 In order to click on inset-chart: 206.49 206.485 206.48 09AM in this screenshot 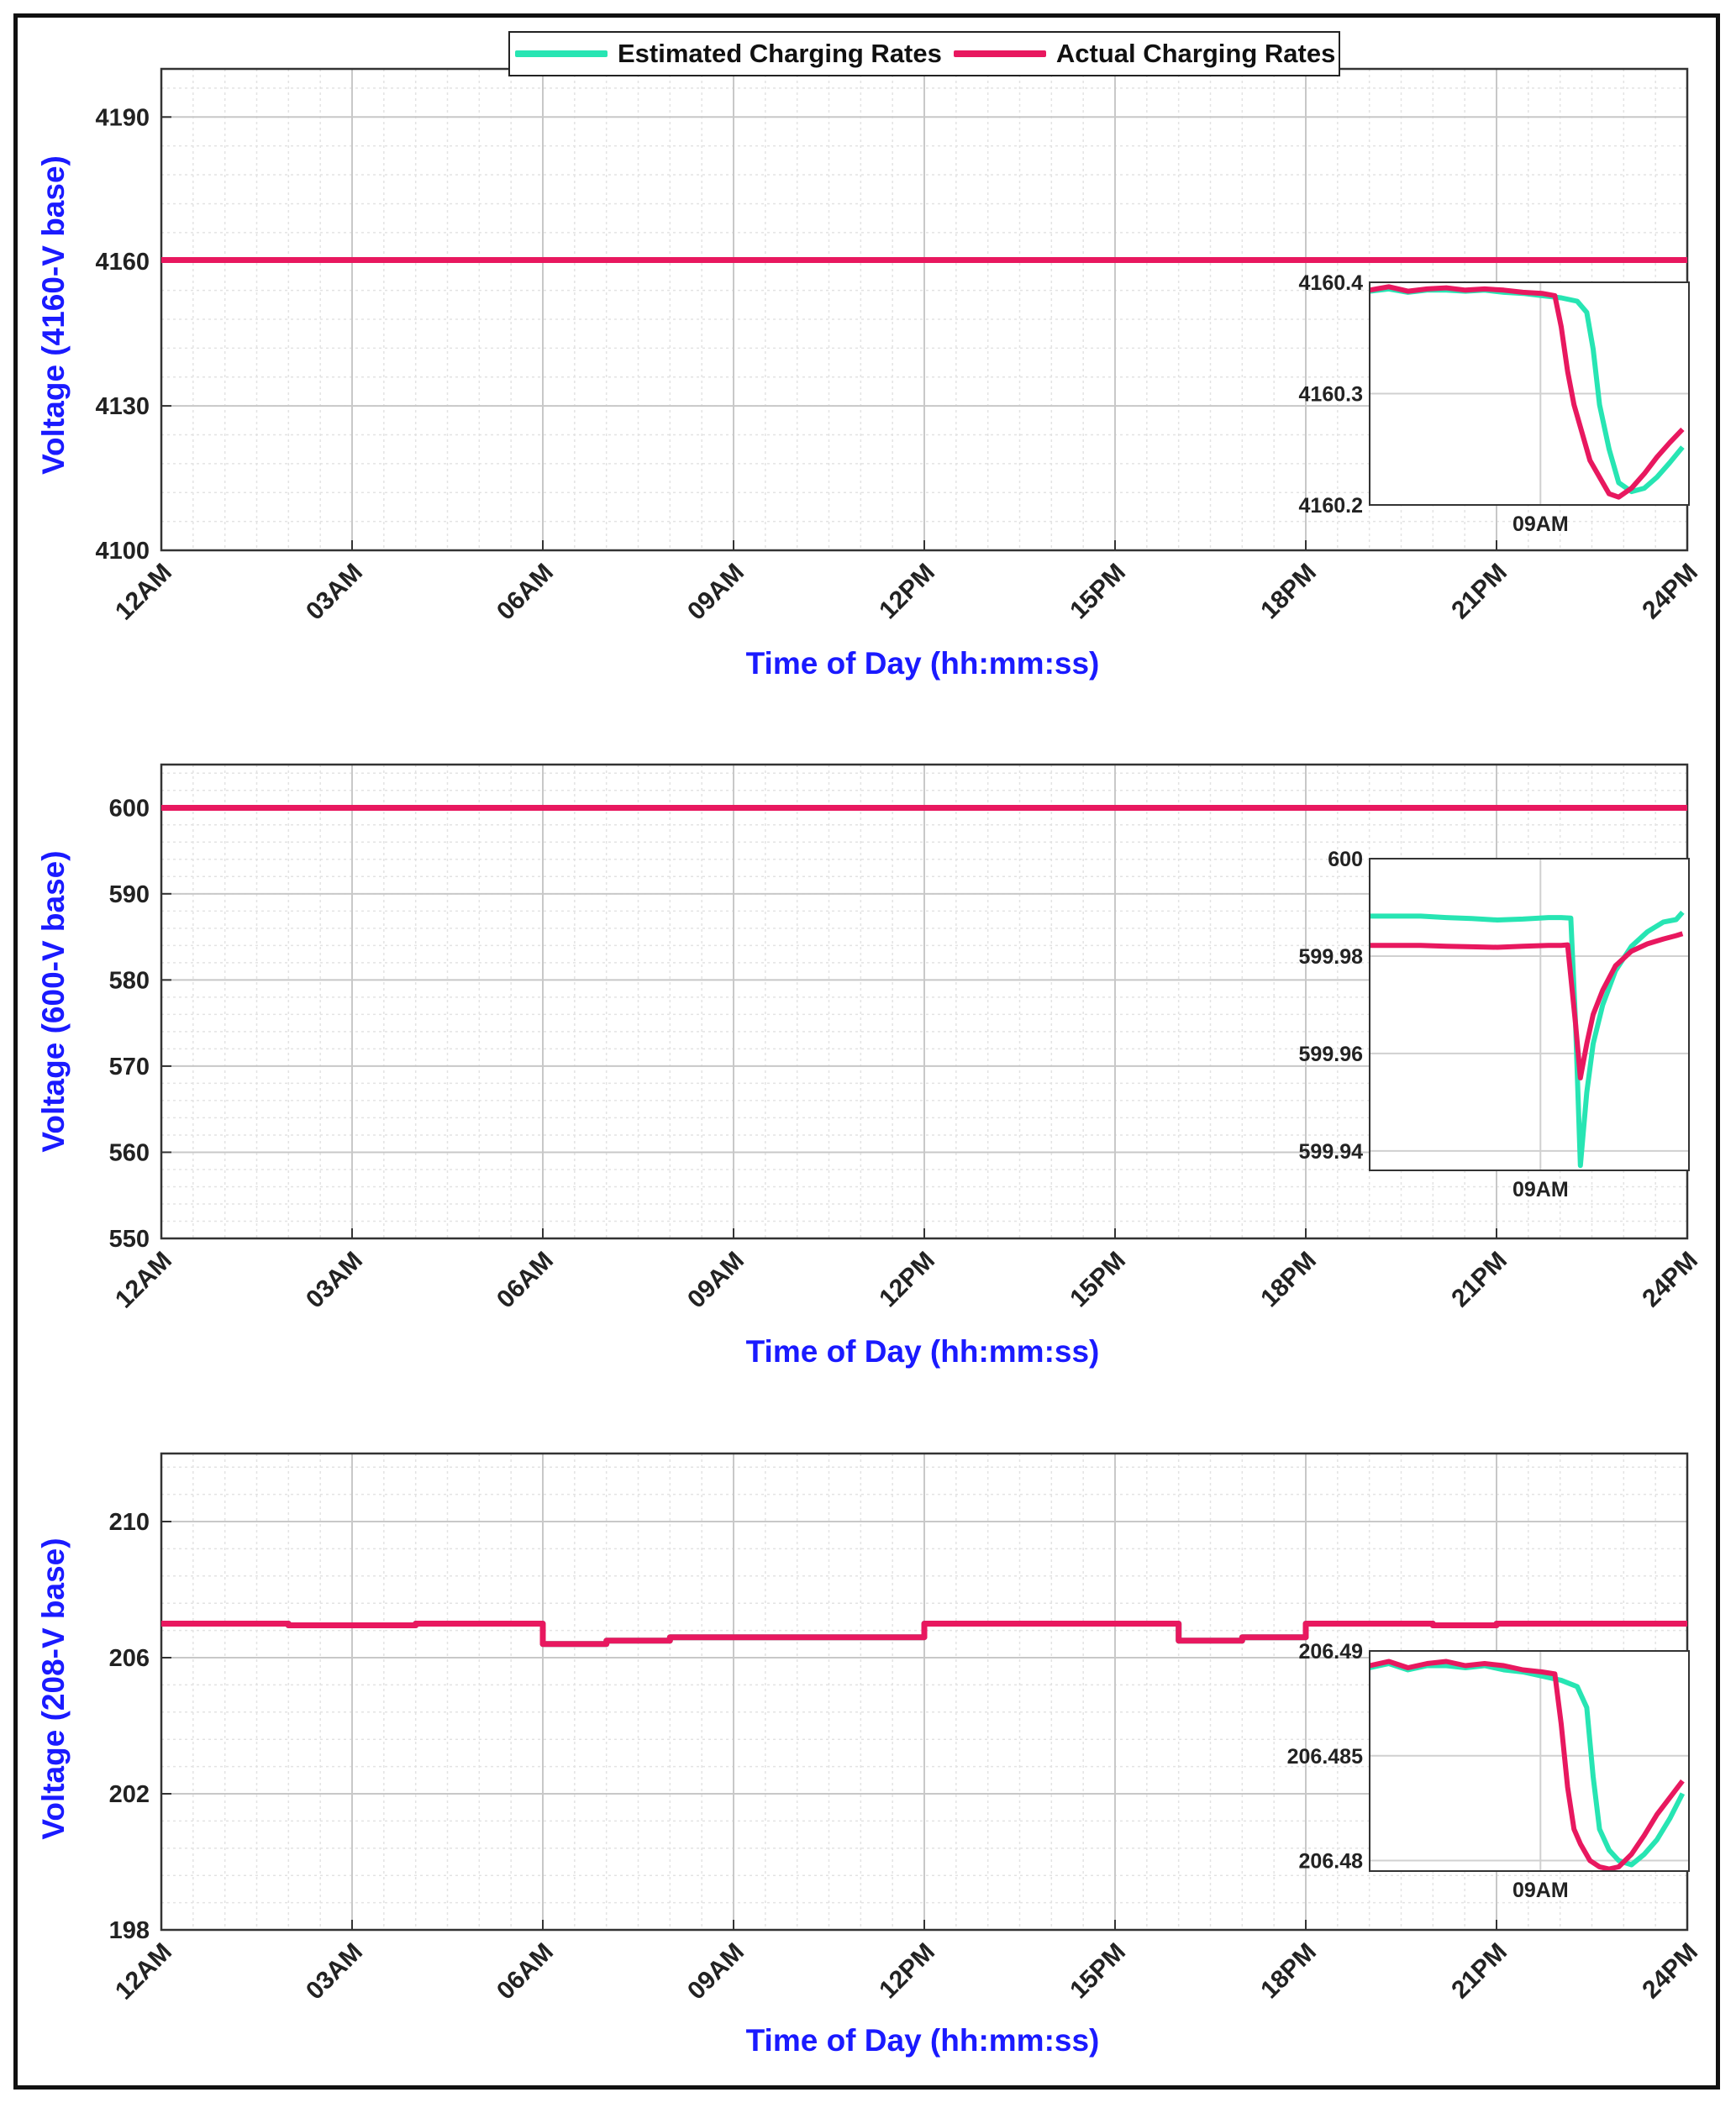, I will do `click(1488, 1771)`.